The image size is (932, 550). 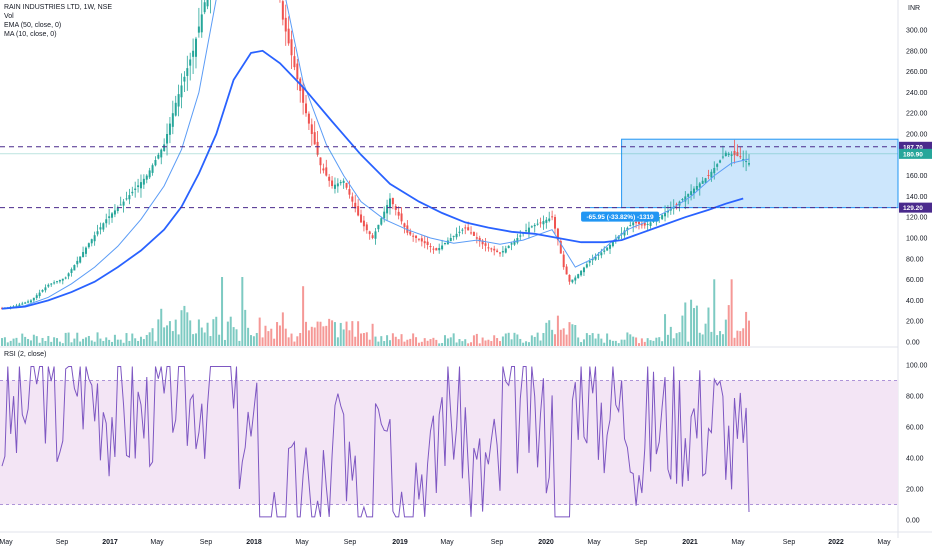 What do you see at coordinates (9, 16) in the screenshot?
I see `vol-legend: Vol` at bounding box center [9, 16].